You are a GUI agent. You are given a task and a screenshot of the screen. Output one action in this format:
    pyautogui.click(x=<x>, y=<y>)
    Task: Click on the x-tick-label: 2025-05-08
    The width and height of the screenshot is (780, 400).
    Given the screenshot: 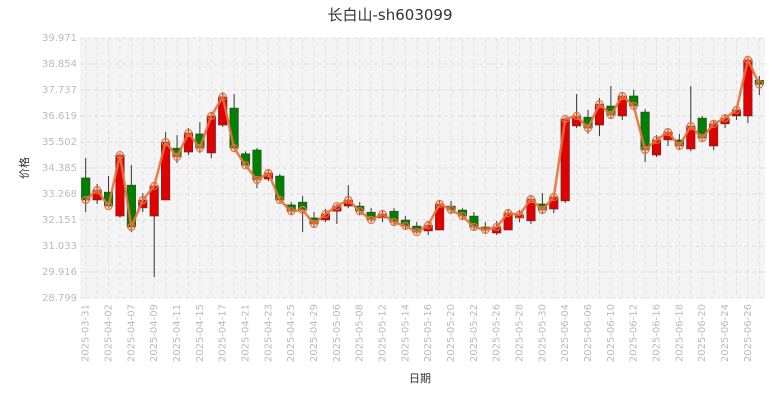 What is the action you would take?
    pyautogui.click(x=360, y=333)
    